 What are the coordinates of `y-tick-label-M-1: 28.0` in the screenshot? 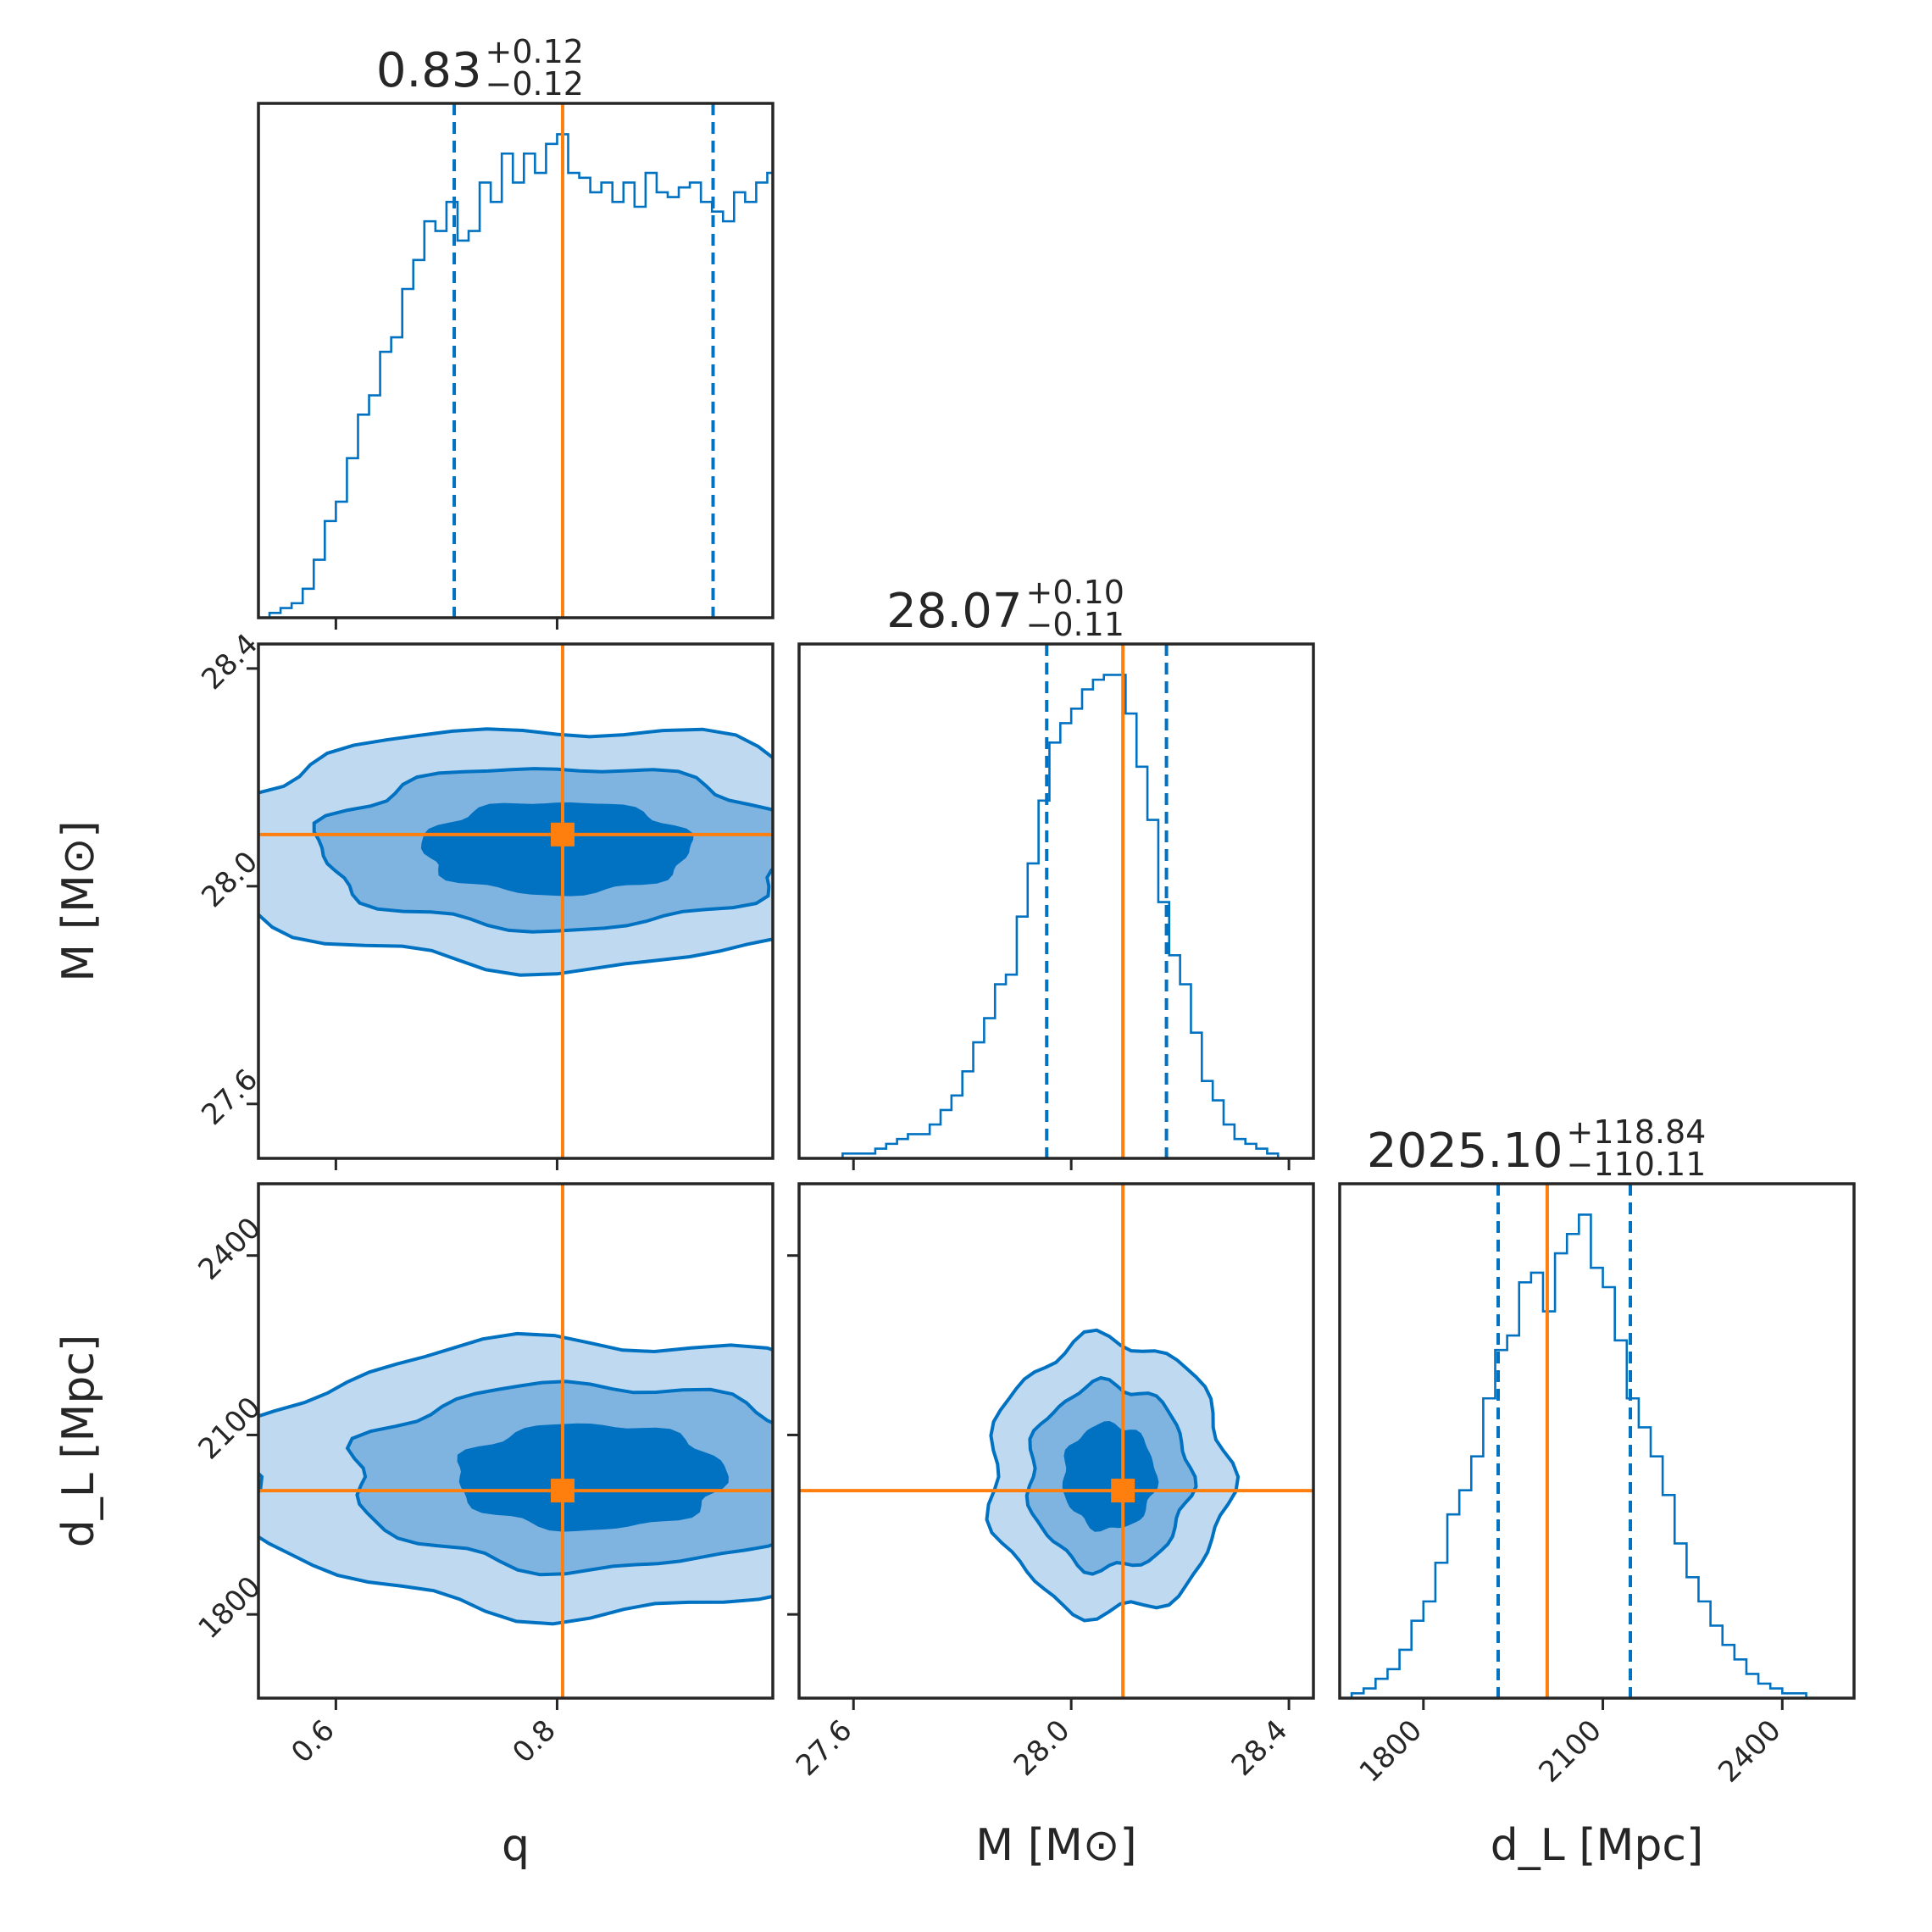 It's located at (229, 879).